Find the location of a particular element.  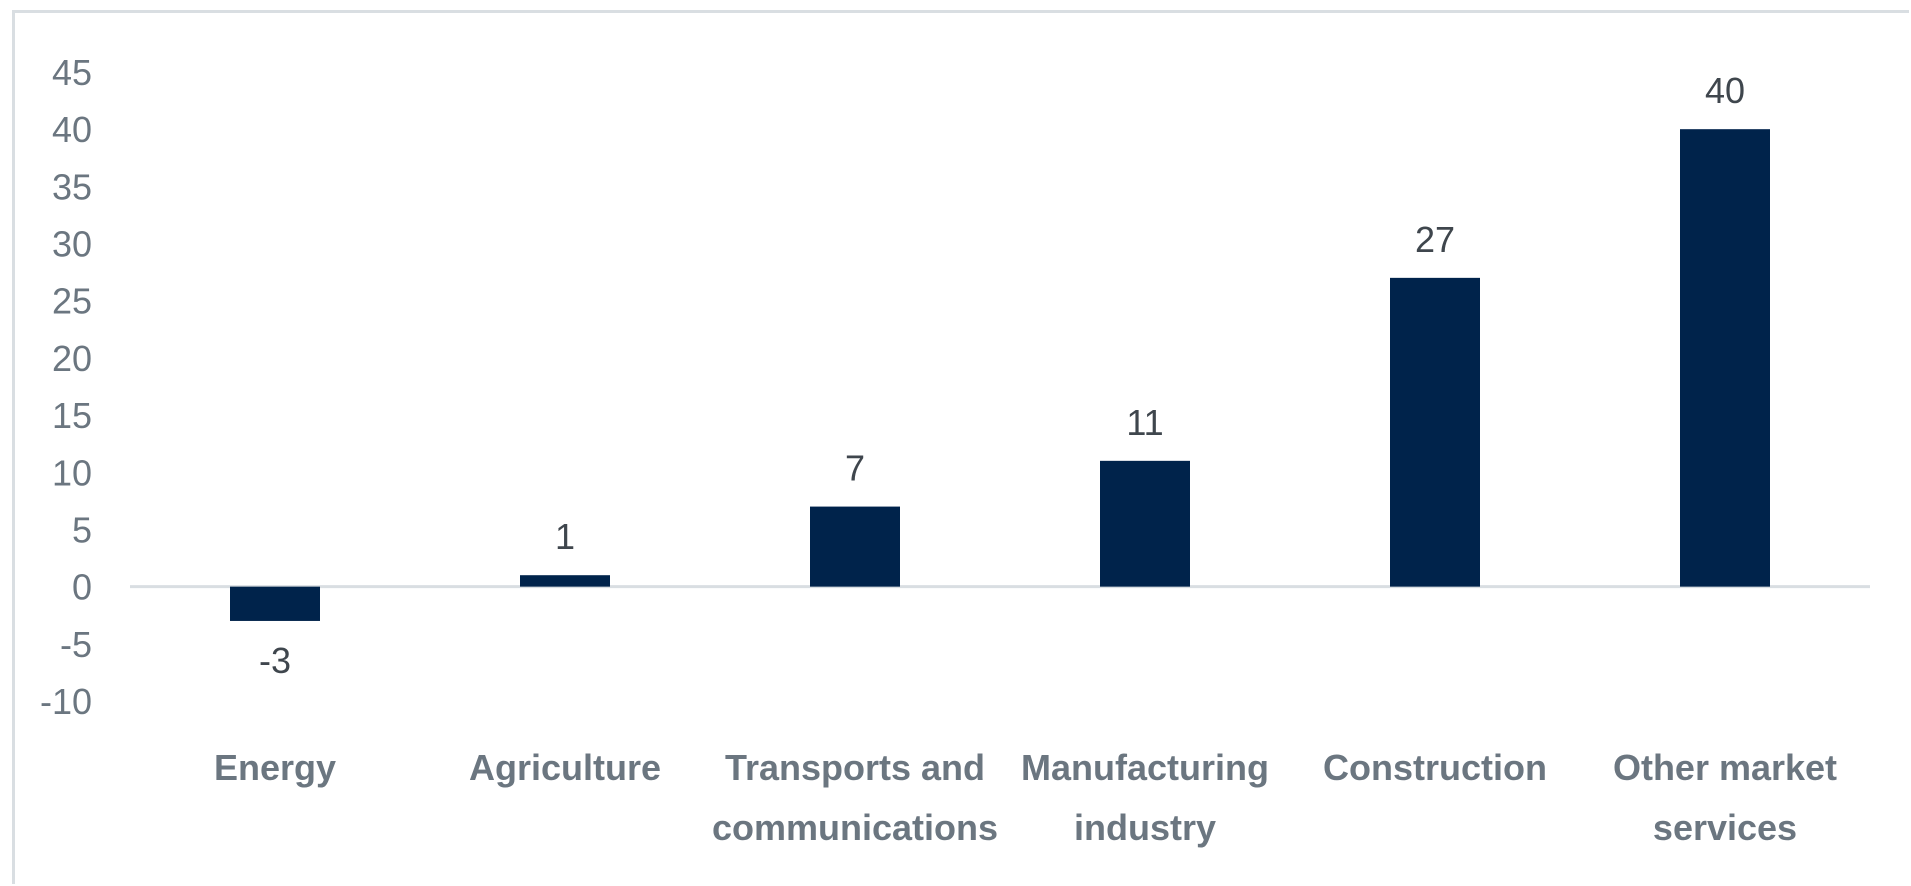

x-category-label: Other market is located at coordinates (1725, 767).